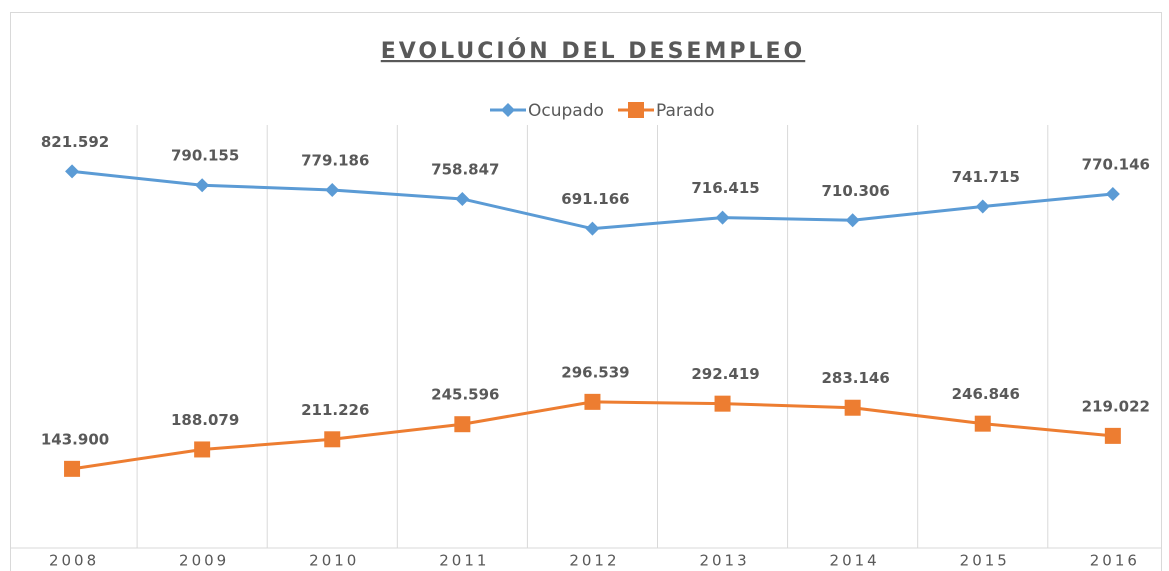 The width and height of the screenshot is (1169, 571). I want to click on chart-title: EVOLUCIÓN DEL DESEMPLEO, so click(593, 51).